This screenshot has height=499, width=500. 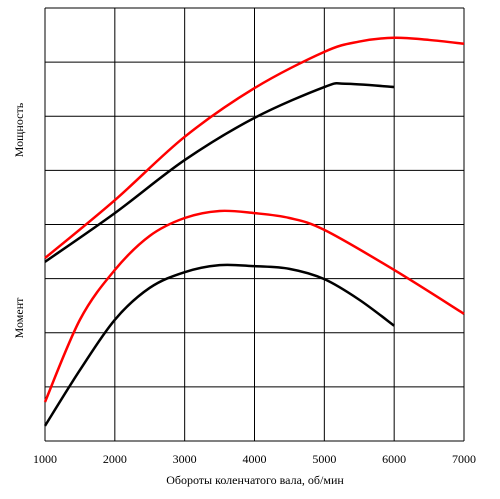 What do you see at coordinates (464, 459) in the screenshot?
I see `x-tick-label: 7000` at bounding box center [464, 459].